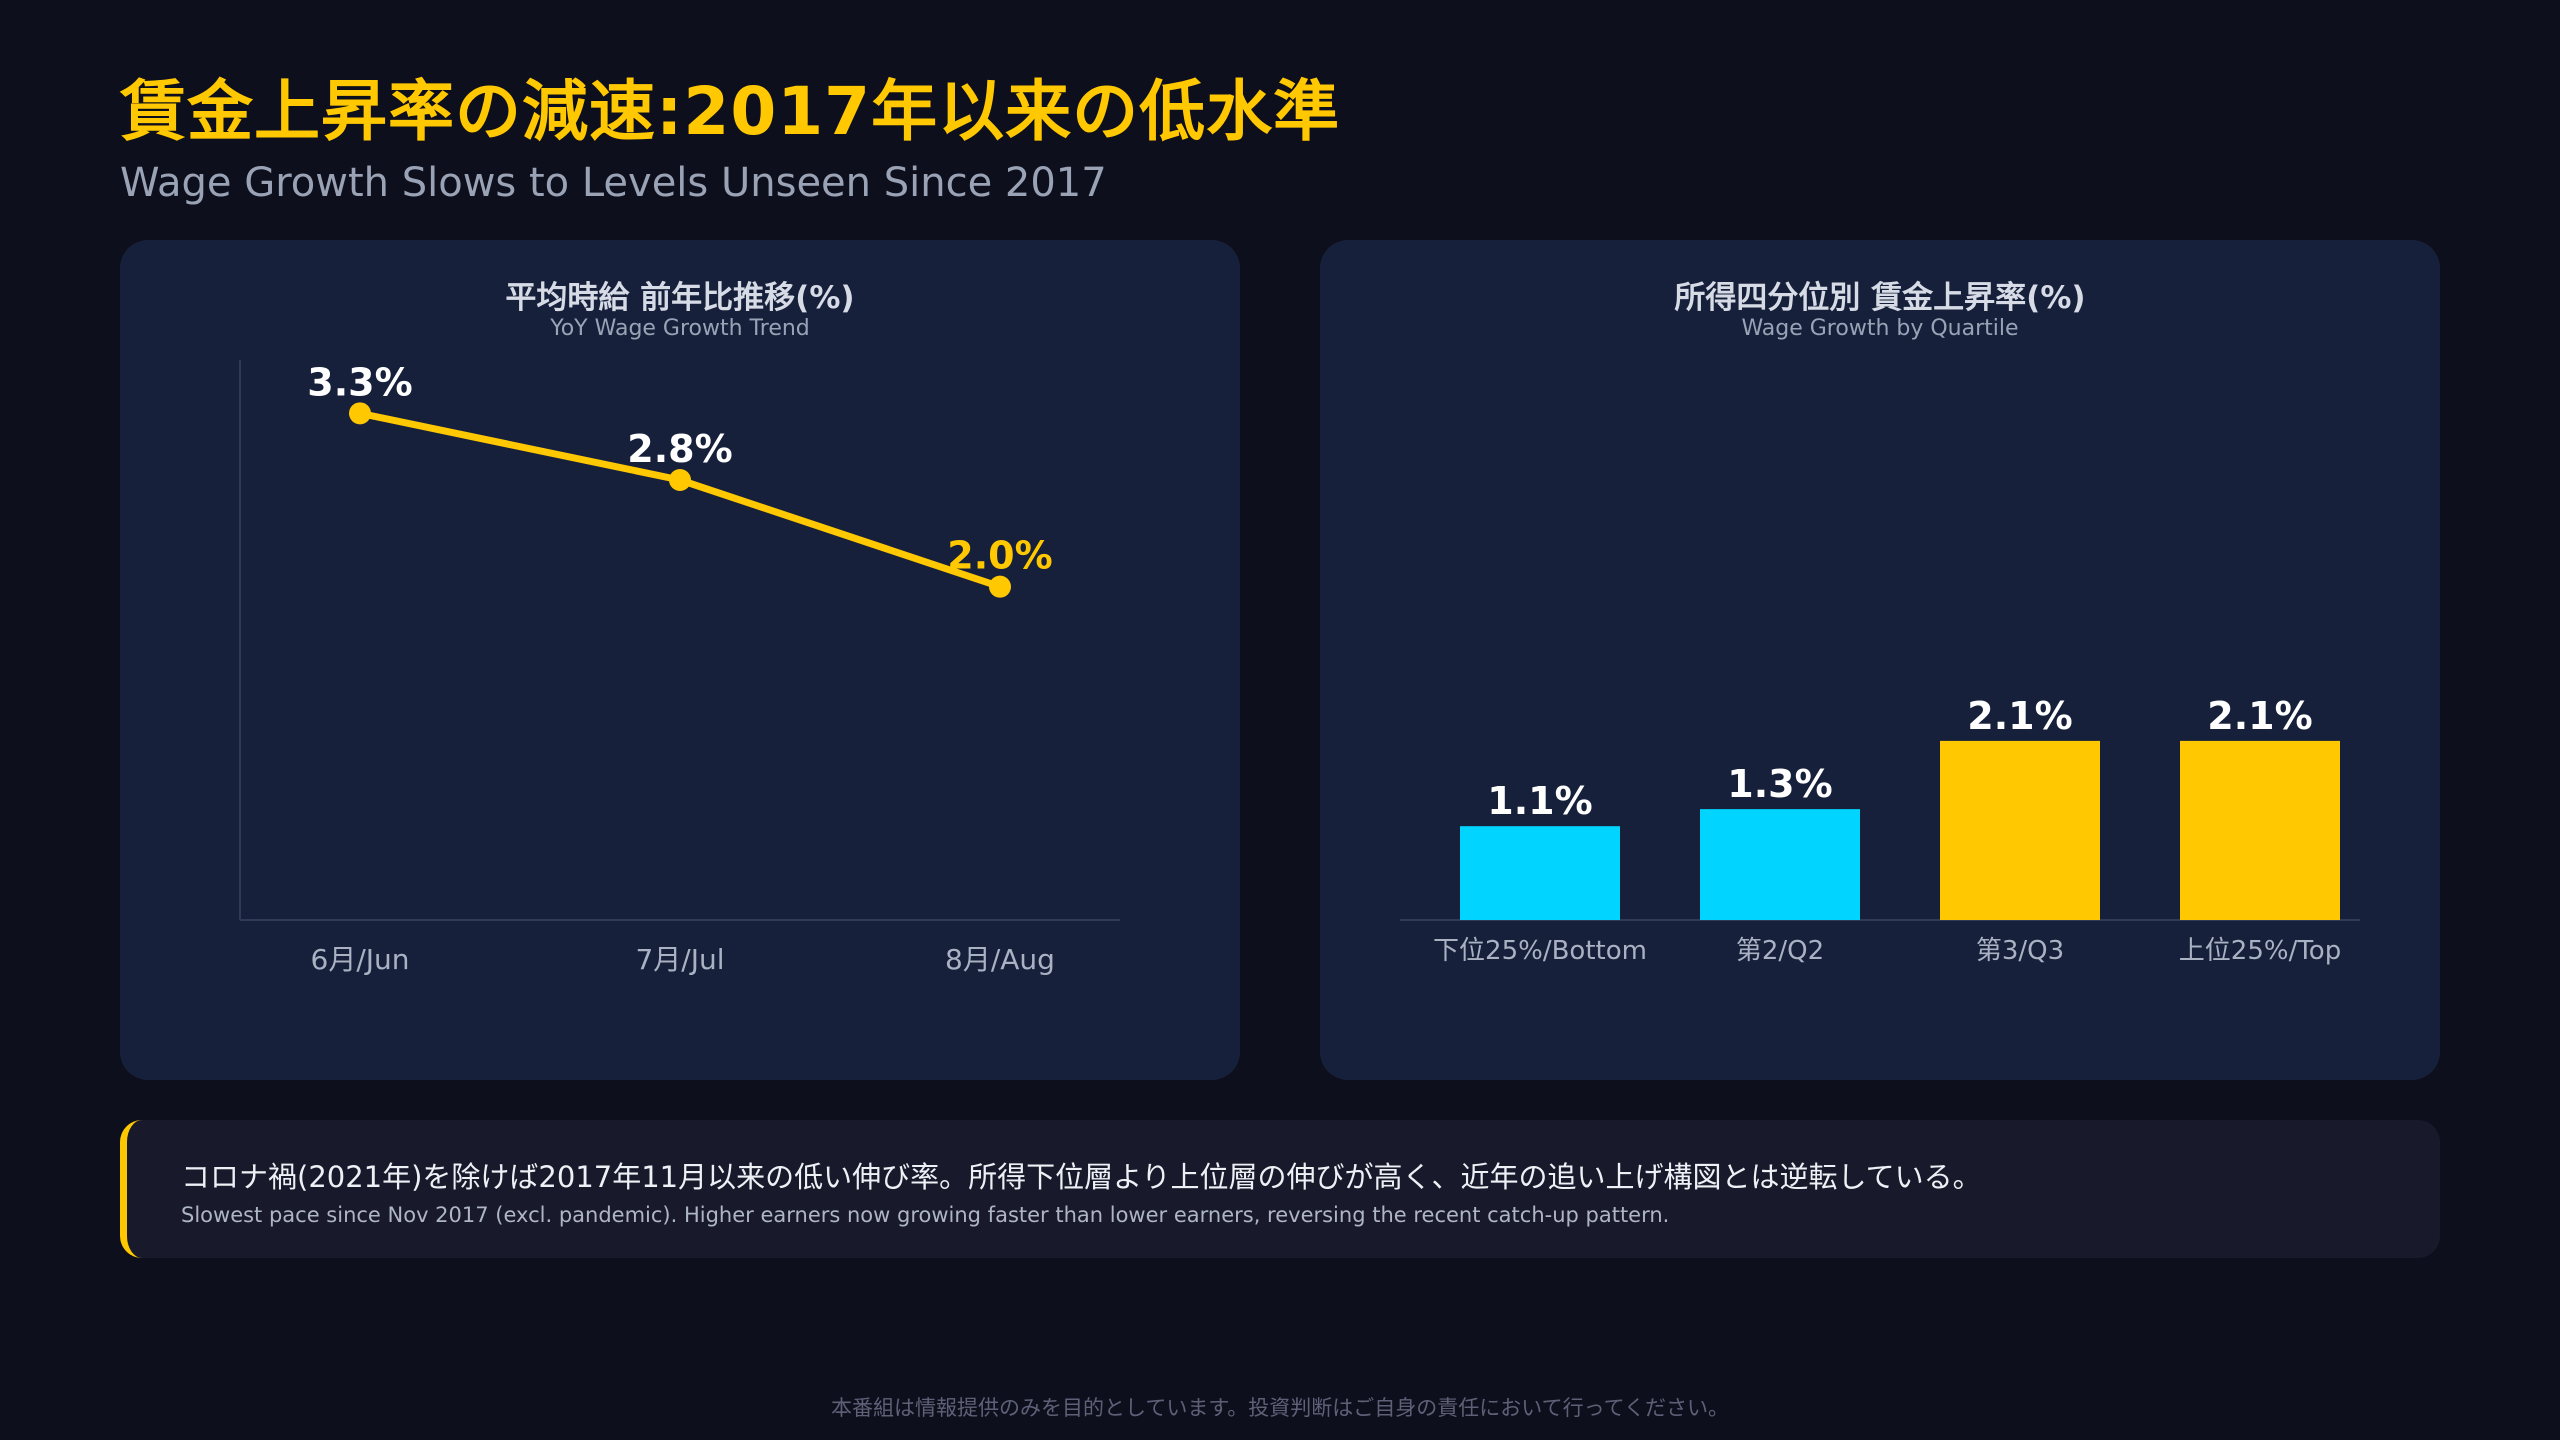 The width and height of the screenshot is (2560, 1440). I want to click on bar-chart-title: 所得四分位別 賃金上昇率(%), so click(1880, 298).